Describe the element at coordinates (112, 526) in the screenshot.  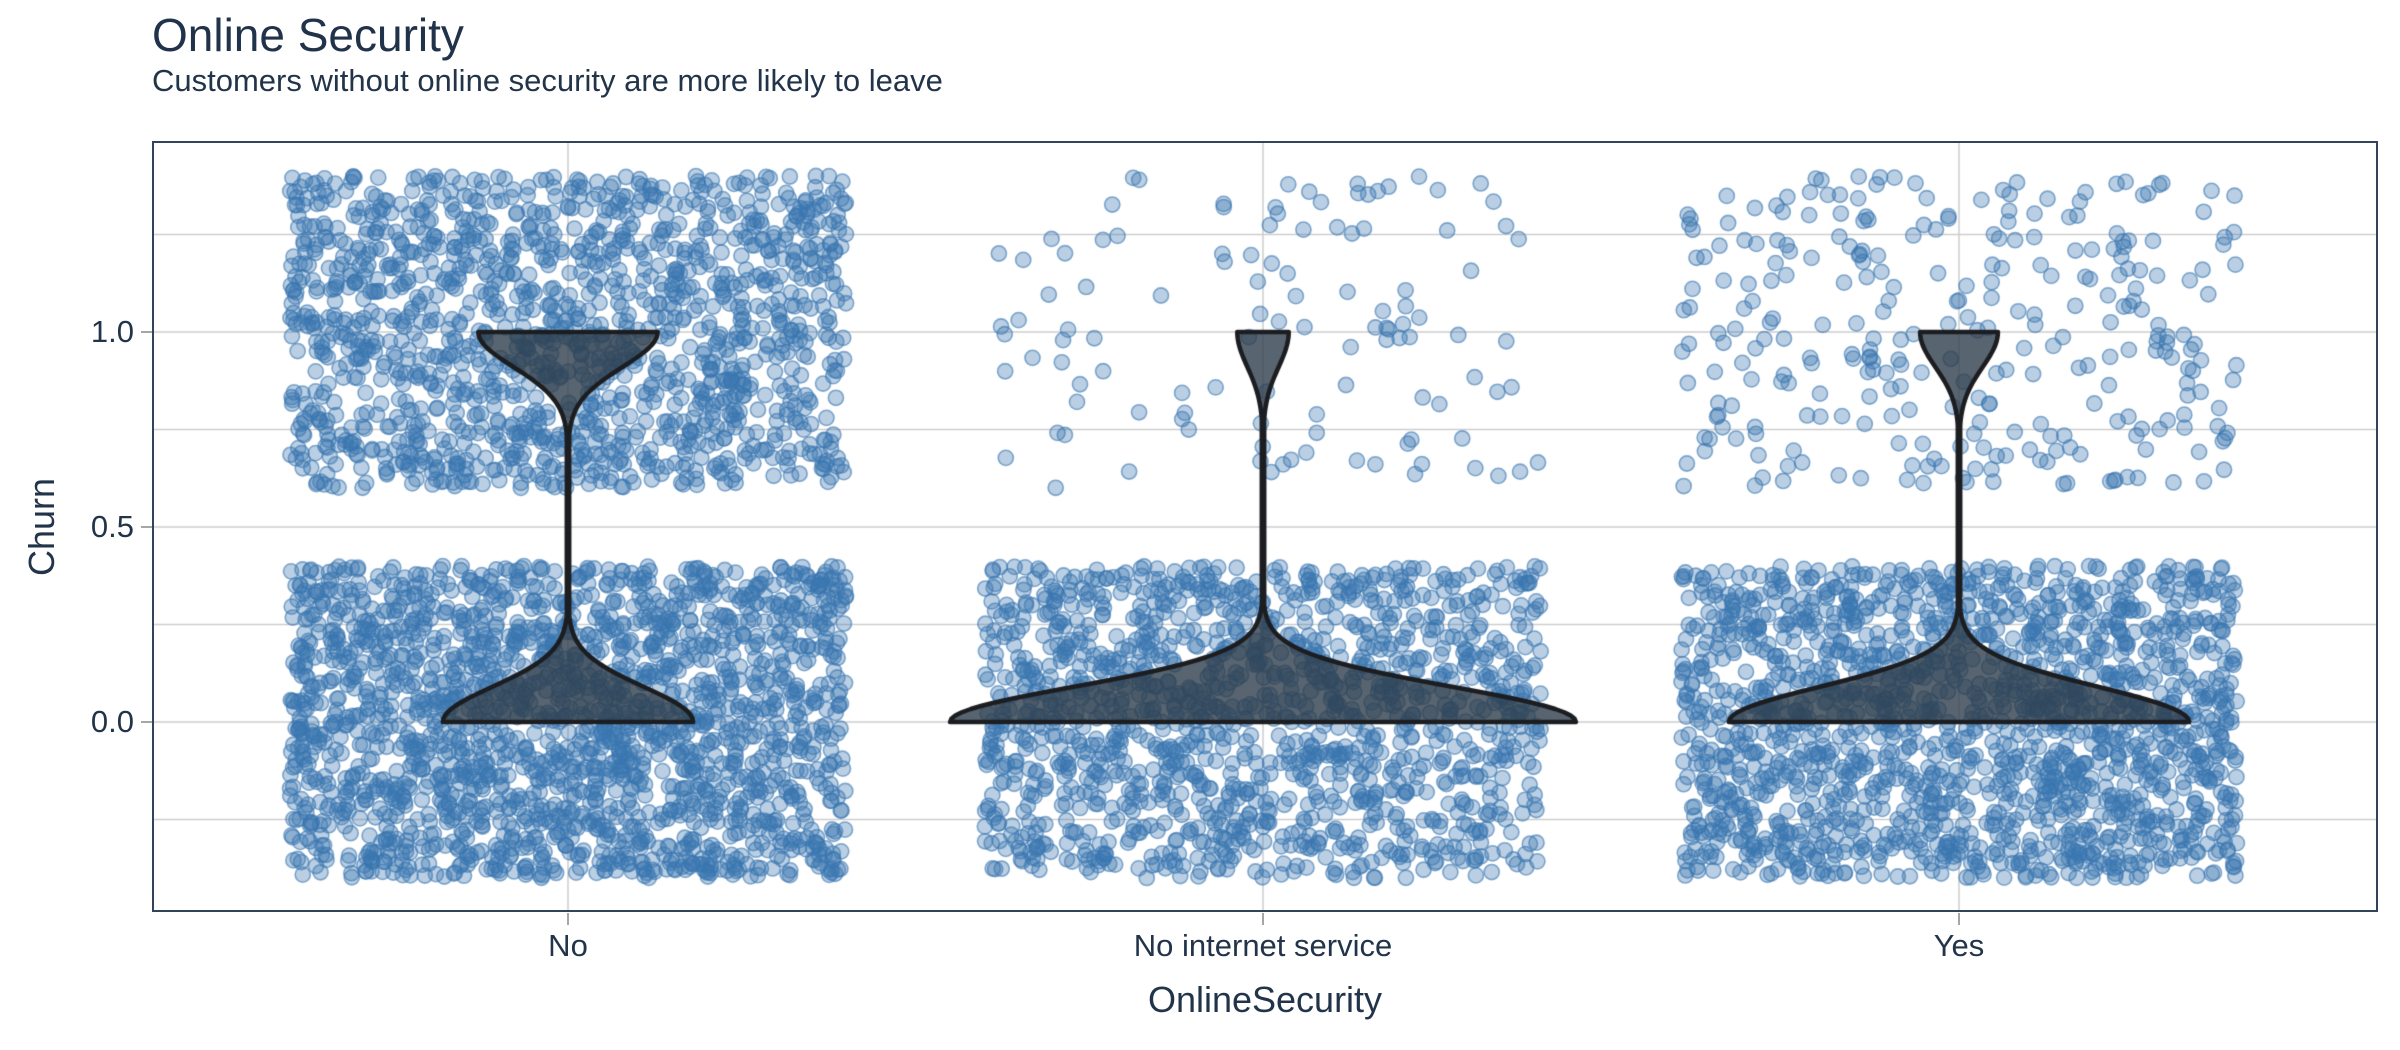
I see `y-tick-label-0.5: 0.5` at that location.